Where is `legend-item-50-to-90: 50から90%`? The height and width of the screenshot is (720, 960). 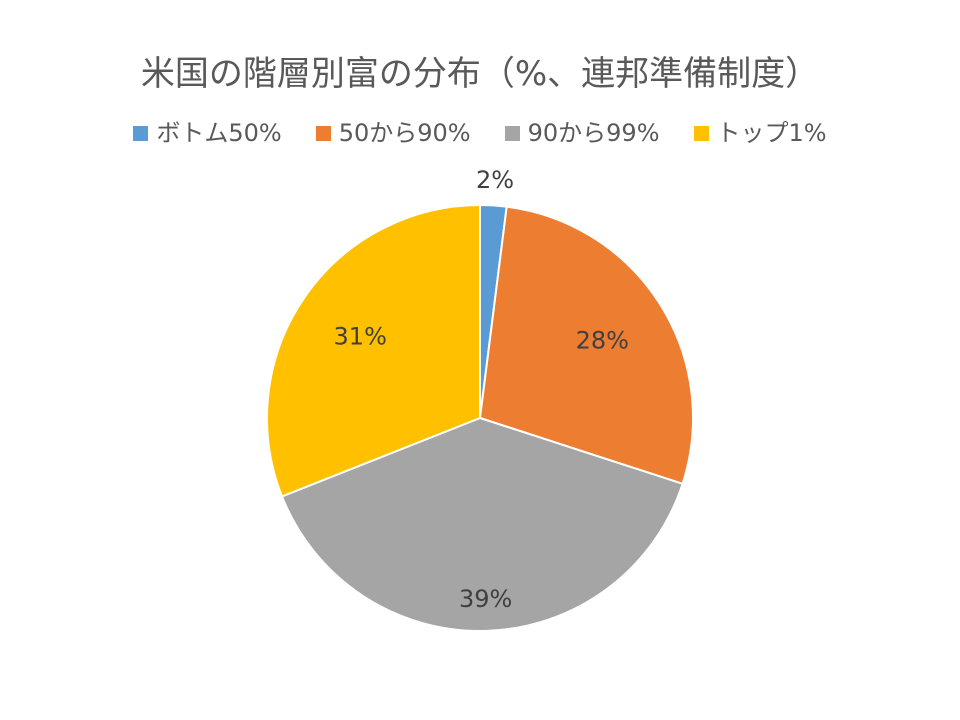
legend-item-50-to-90: 50から90% is located at coordinates (393, 133).